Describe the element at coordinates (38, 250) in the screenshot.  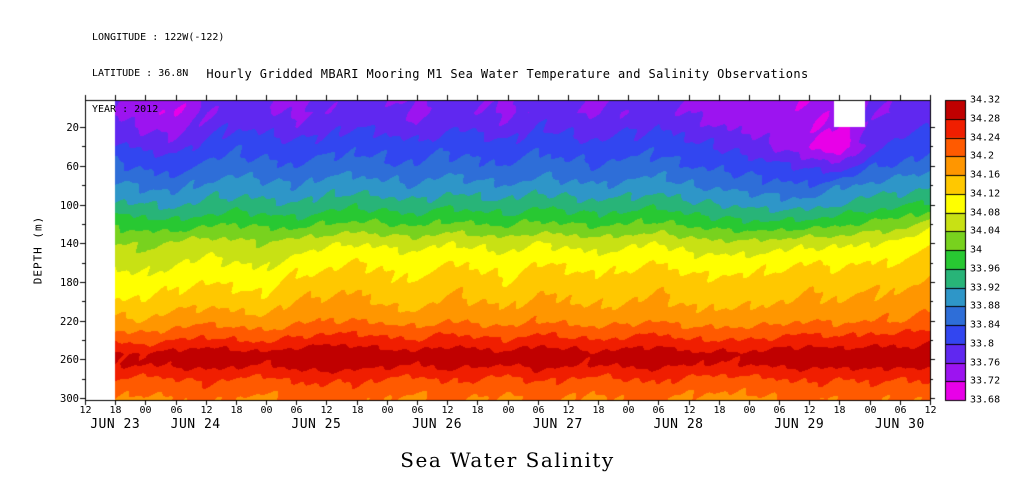
I see `y-axis-label: DEPTH (m)` at that location.